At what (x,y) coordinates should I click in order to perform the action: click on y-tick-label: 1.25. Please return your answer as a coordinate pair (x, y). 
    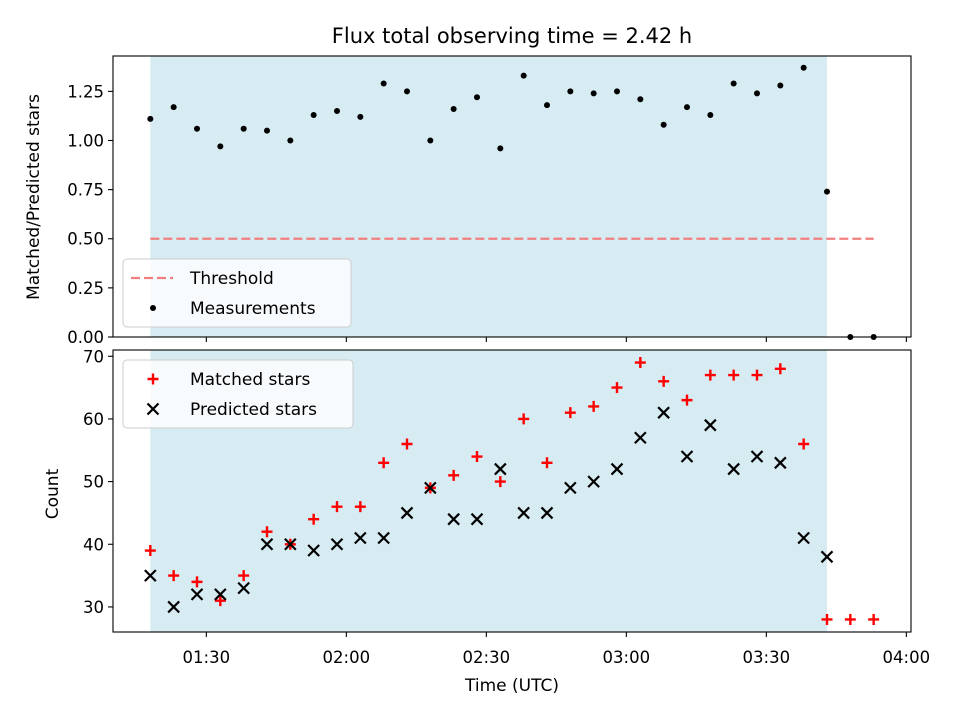
    Looking at the image, I should click on (85, 91).